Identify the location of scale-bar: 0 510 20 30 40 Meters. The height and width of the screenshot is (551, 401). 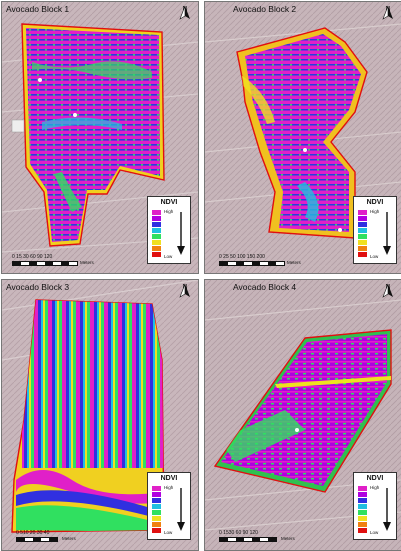
(66, 538).